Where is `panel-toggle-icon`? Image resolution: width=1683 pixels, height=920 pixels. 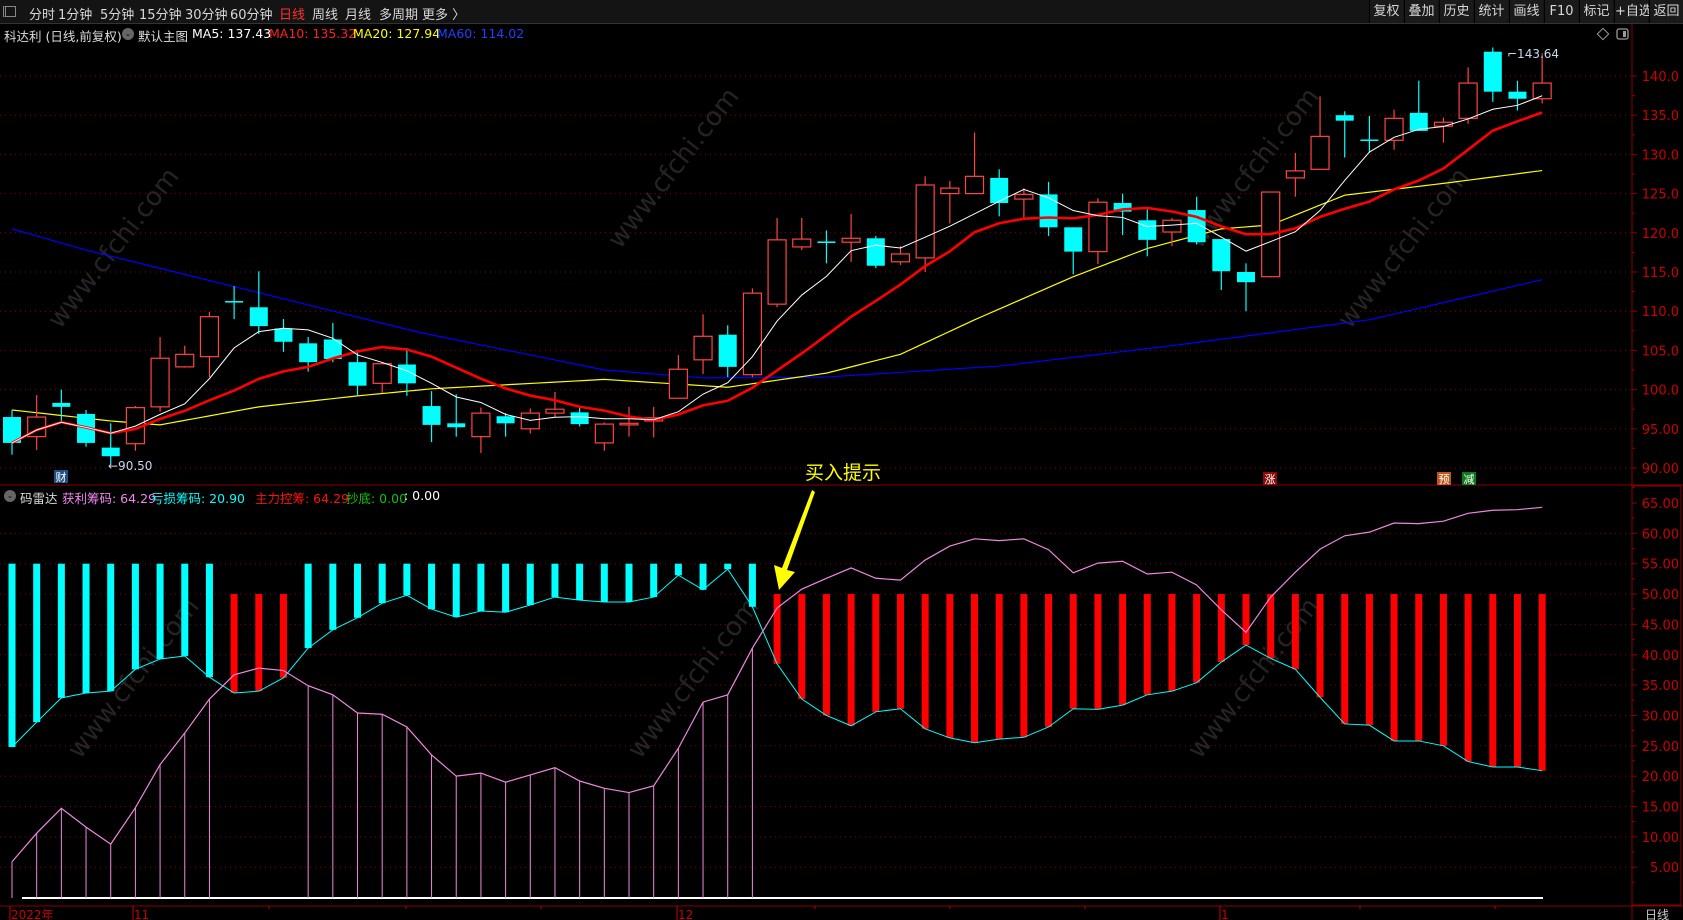
panel-toggle-icon is located at coordinates (1622, 34).